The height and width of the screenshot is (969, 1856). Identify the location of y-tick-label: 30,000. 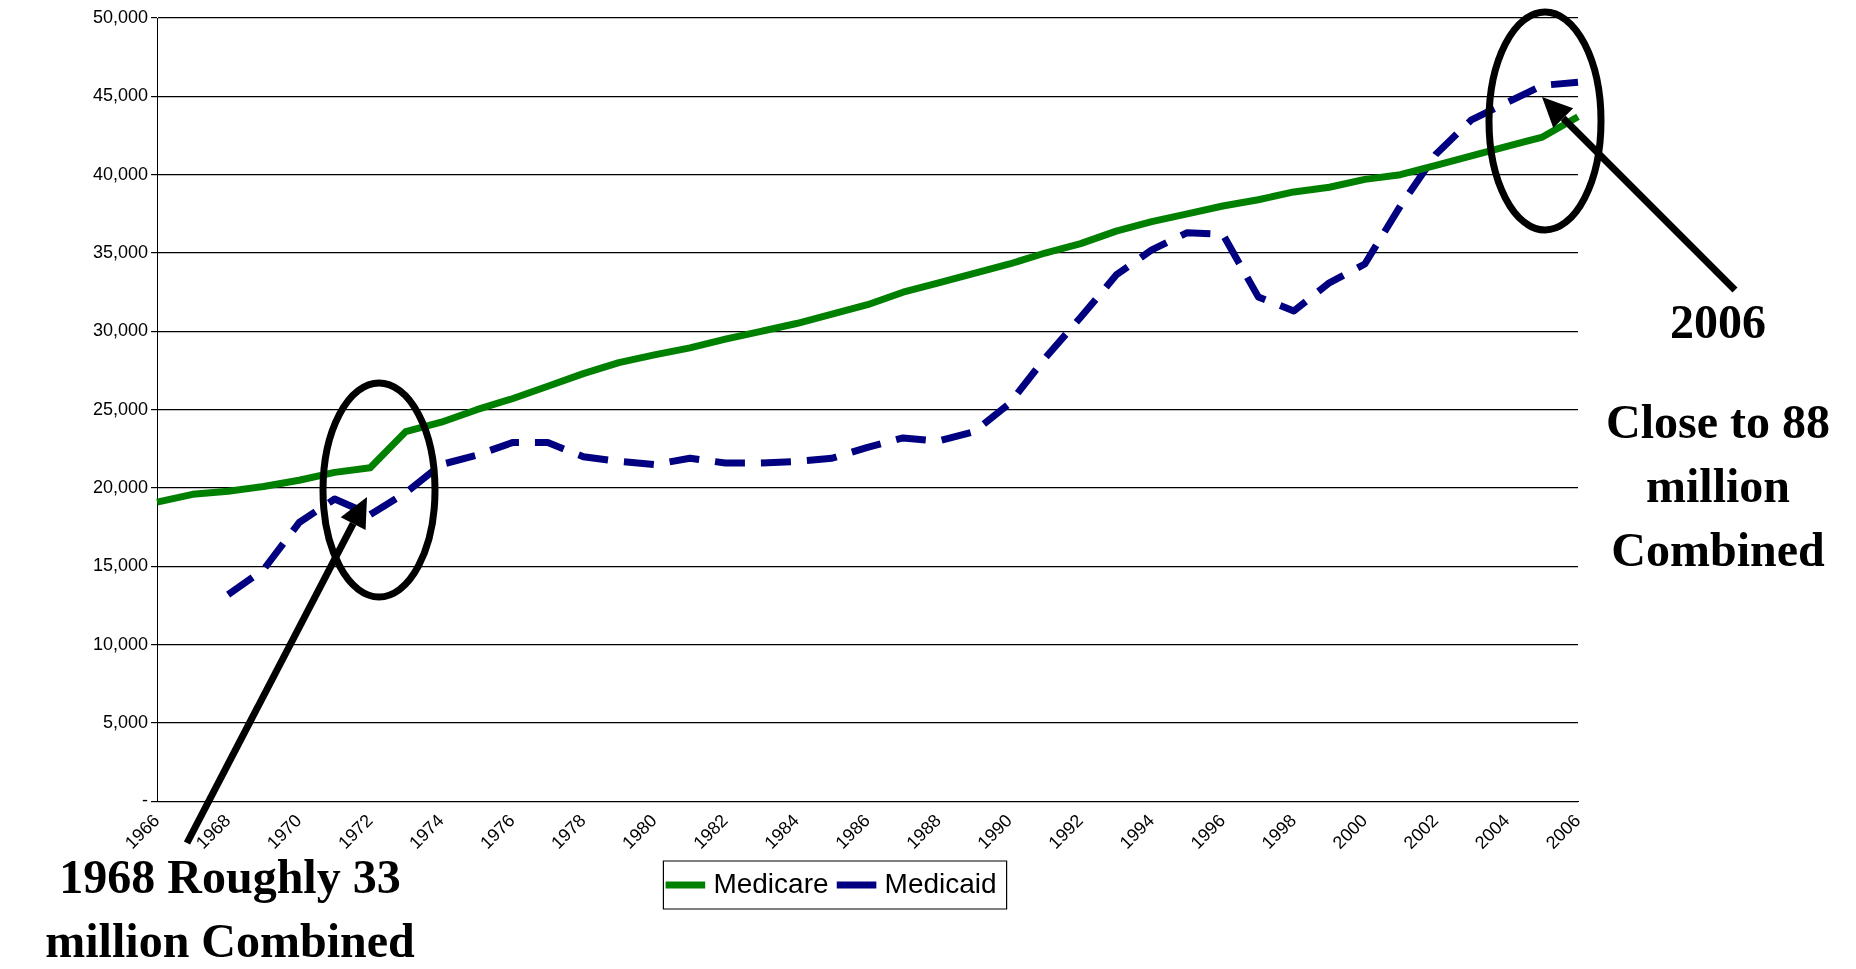
(120, 330).